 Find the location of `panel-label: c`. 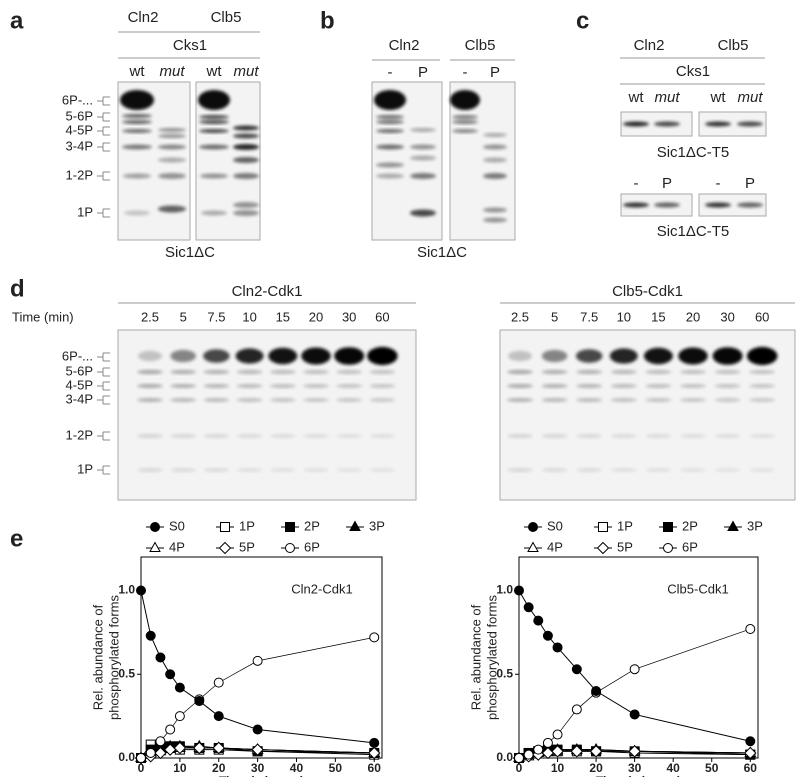

panel-label: c is located at coordinates (582, 20).